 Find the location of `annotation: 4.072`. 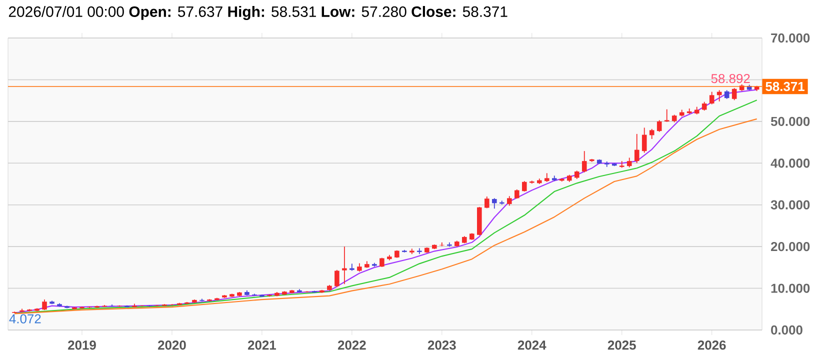

annotation: 4.072 is located at coordinates (25, 319).